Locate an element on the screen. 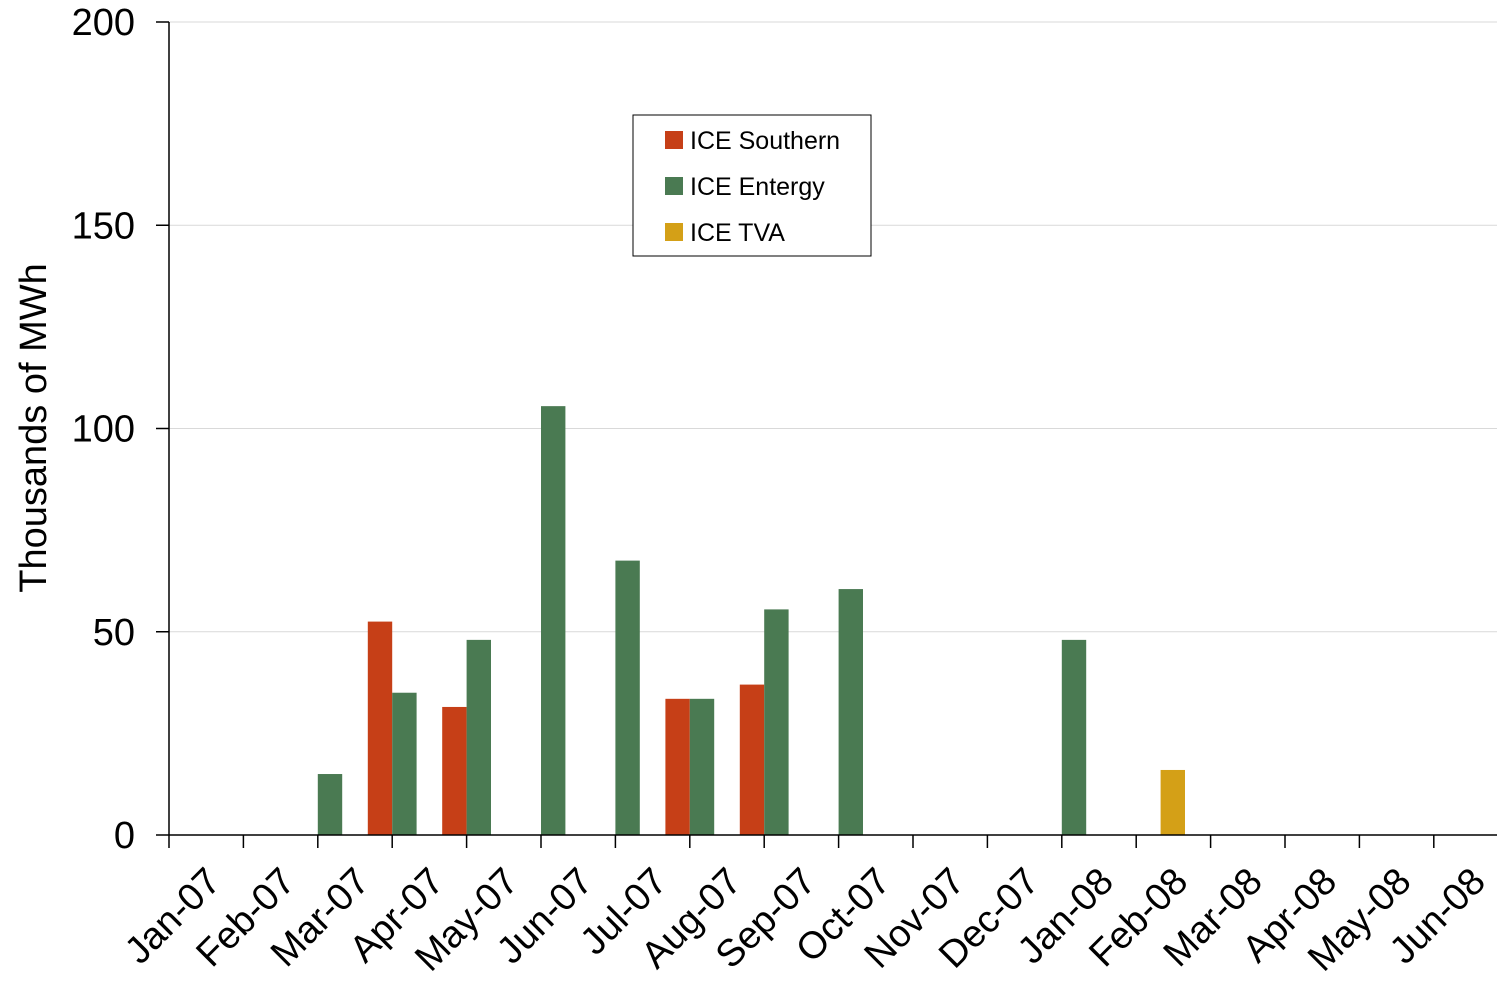 This screenshot has height=1000, width=1497. y-tick-label: 100 is located at coordinates (103, 430).